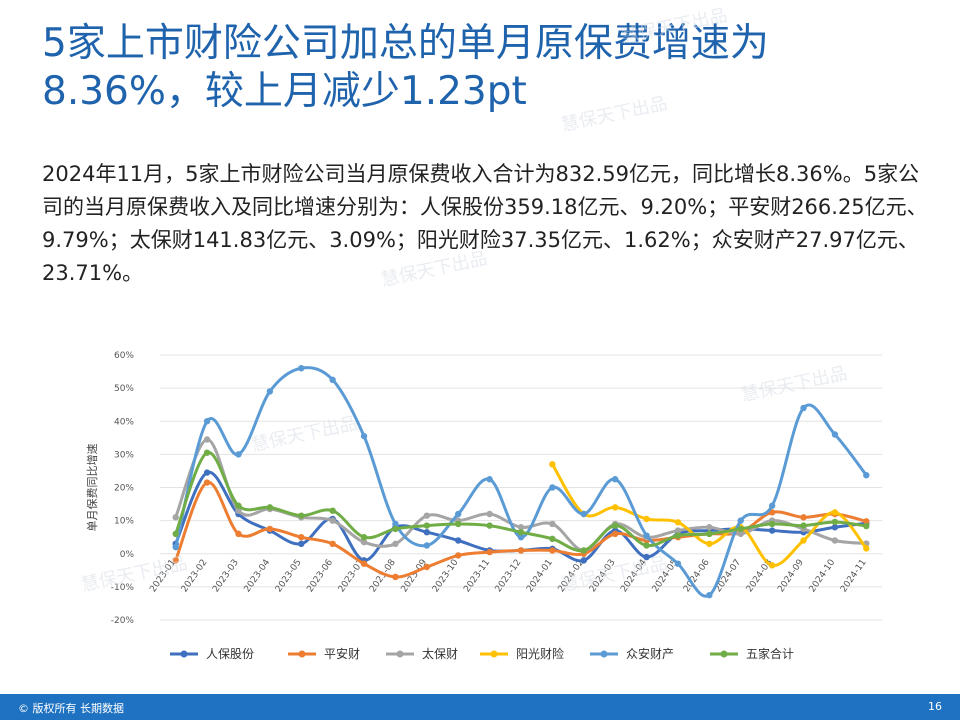 The width and height of the screenshot is (960, 720). Describe the element at coordinates (854, 576) in the screenshot. I see `x-tick-label: 2024-11` at that location.